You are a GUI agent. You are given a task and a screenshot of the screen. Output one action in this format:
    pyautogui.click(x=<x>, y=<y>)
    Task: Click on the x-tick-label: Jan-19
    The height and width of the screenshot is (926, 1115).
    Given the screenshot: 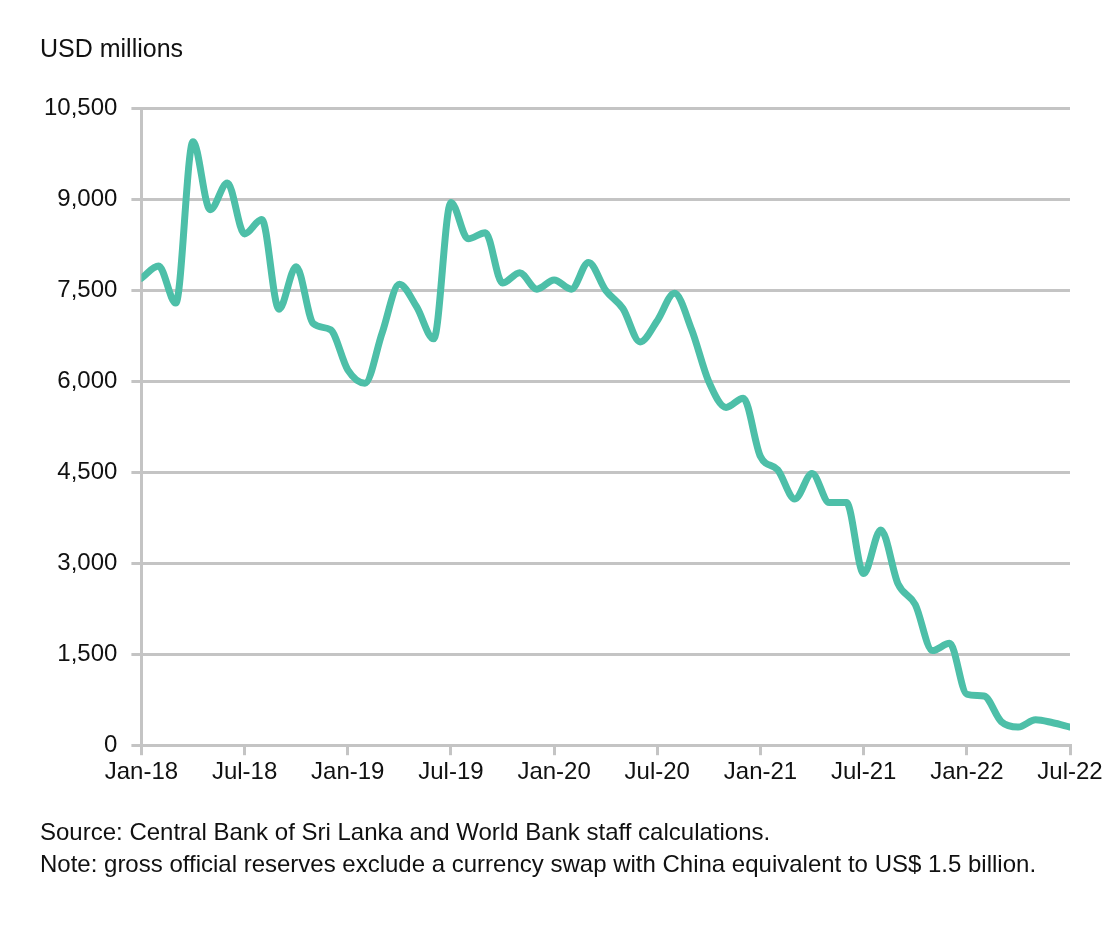 What is the action you would take?
    pyautogui.click(x=348, y=771)
    